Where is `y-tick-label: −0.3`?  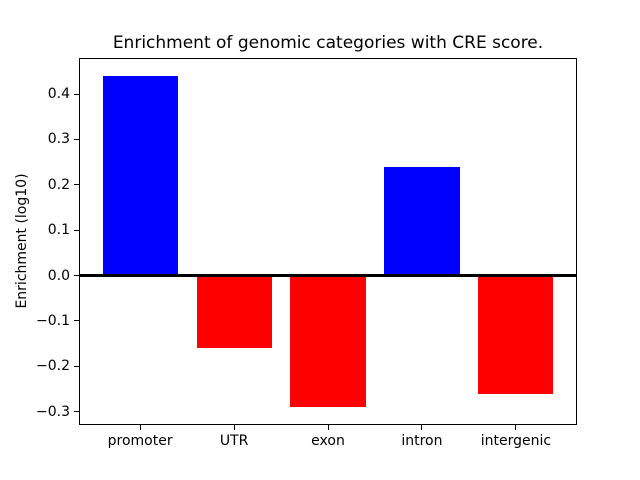 y-tick-label: −0.3 is located at coordinates (53, 411).